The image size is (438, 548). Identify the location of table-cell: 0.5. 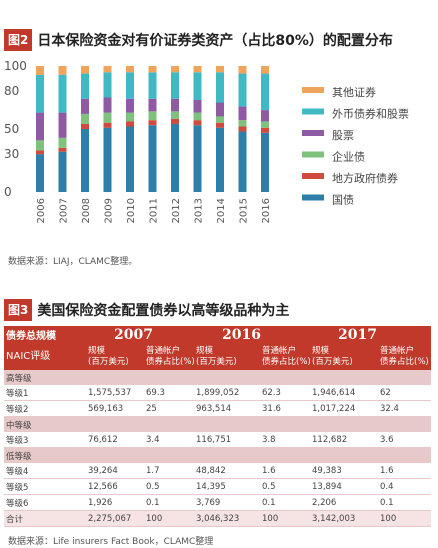
(285, 486).